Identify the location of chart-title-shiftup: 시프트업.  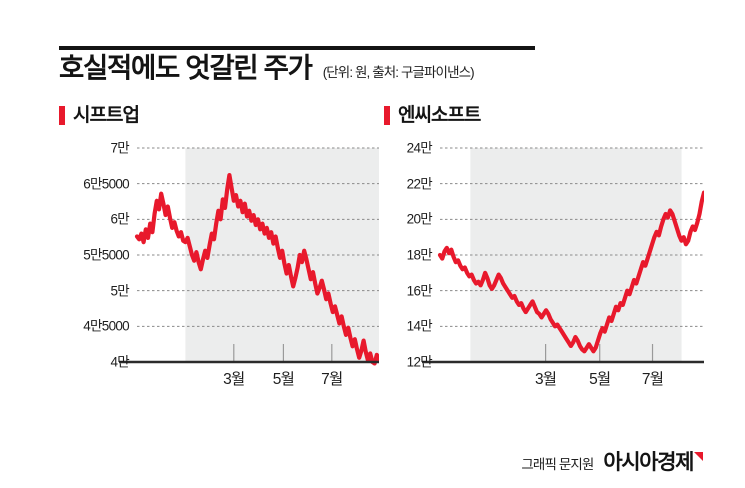
(106, 115).